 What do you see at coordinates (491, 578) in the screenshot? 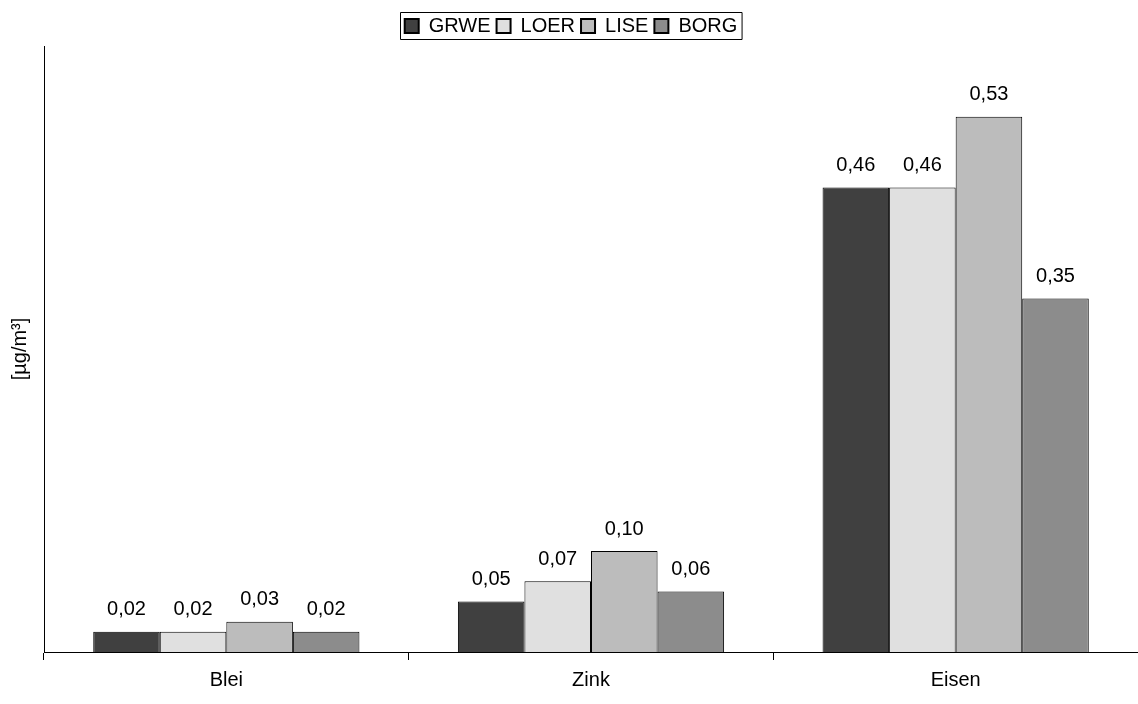
I see `data-label: 0,05` at bounding box center [491, 578].